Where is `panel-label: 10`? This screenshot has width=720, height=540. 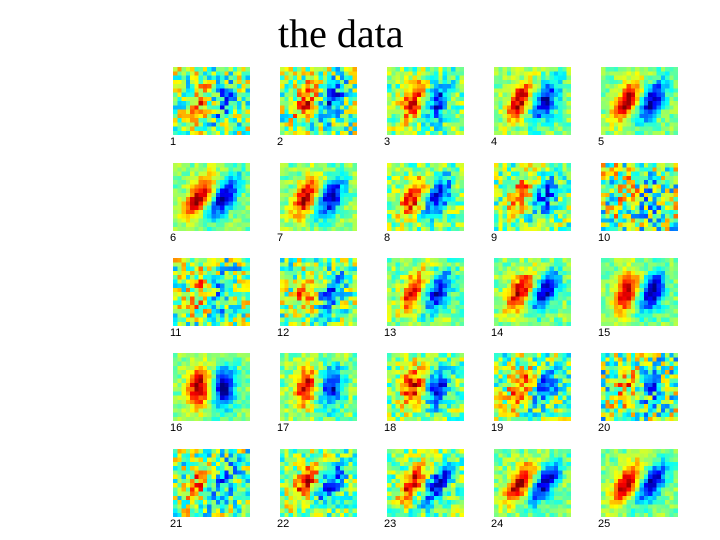
panel-label: 10 is located at coordinates (604, 238).